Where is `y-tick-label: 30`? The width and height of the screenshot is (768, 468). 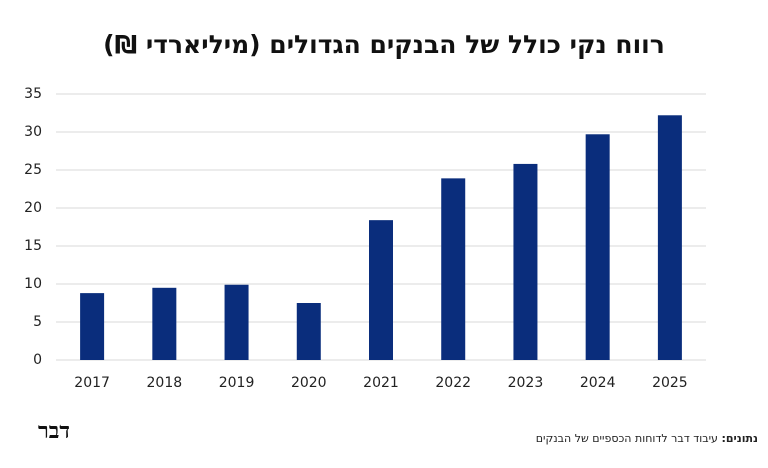
y-tick-label: 30 is located at coordinates (33, 132).